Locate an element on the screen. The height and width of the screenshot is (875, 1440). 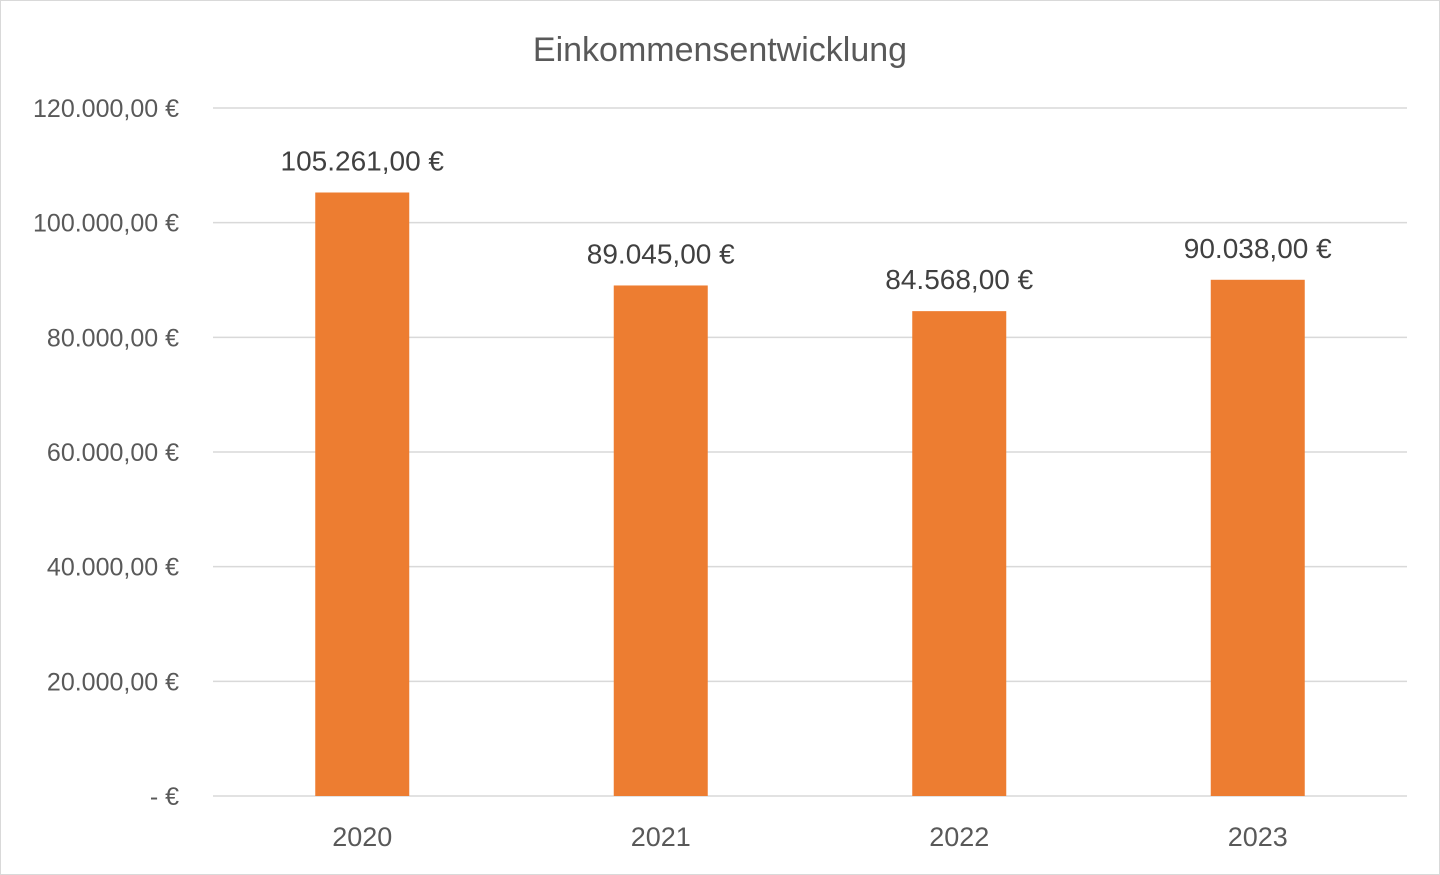
y-tick-label: - € is located at coordinates (164, 797).